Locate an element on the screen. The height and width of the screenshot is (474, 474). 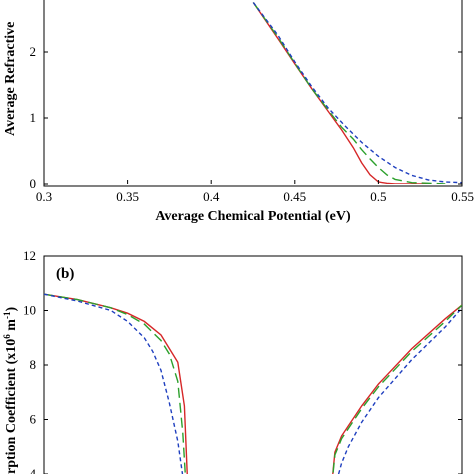
panel-a-y-tick-label: 0 is located at coordinates (33, 183).